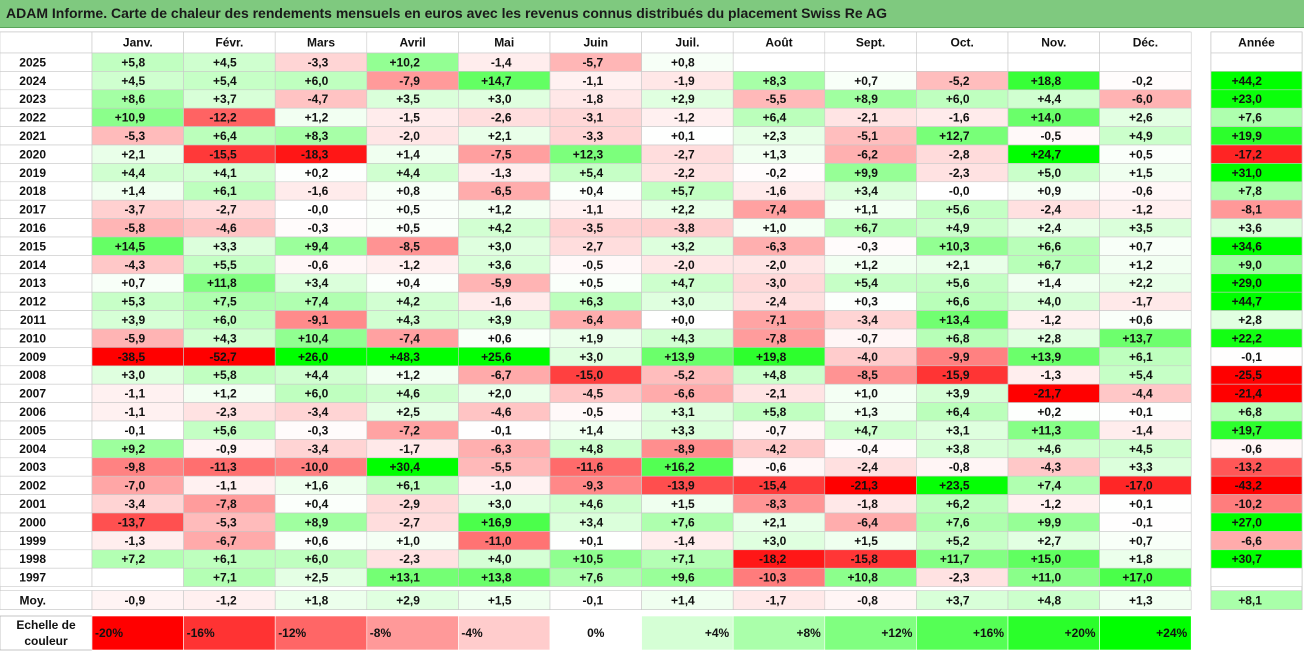 Image resolution: width=1304 pixels, height=652 pixels. Describe the element at coordinates (318, 228) in the screenshot. I see `heatmap-value-label: -0,3` at that location.